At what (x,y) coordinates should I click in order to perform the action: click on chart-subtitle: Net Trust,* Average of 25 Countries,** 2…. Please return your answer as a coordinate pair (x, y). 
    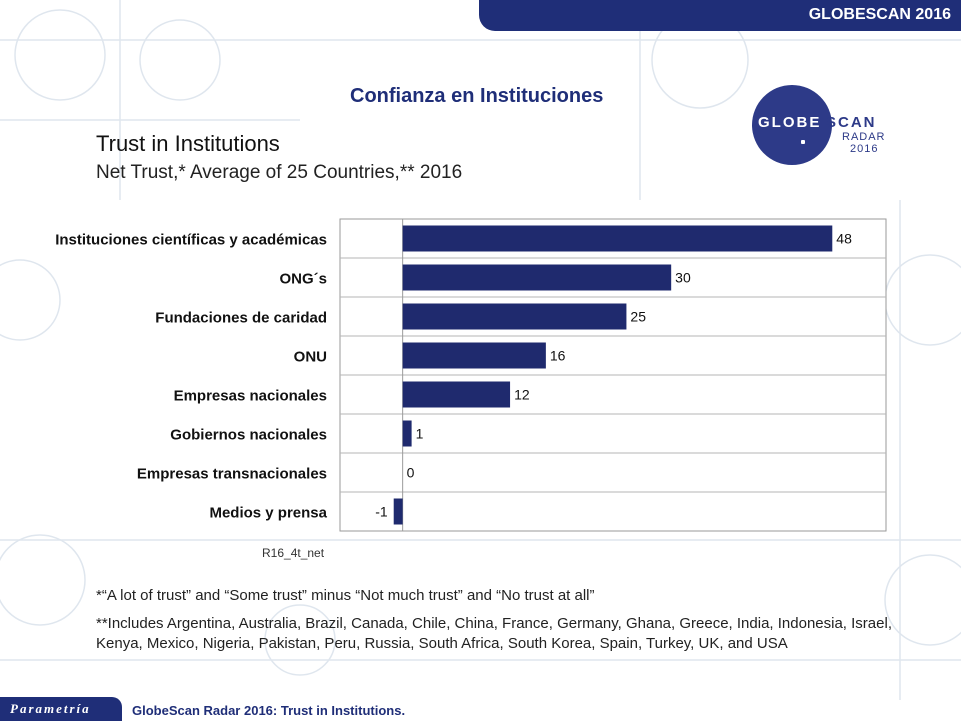
    Looking at the image, I should click on (279, 172).